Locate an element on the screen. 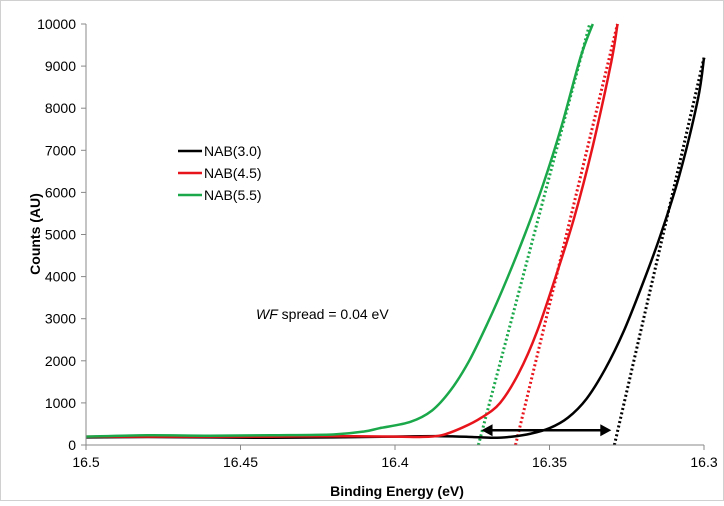 The width and height of the screenshot is (724, 506). y-tick-label: 7000 is located at coordinates (60, 150).